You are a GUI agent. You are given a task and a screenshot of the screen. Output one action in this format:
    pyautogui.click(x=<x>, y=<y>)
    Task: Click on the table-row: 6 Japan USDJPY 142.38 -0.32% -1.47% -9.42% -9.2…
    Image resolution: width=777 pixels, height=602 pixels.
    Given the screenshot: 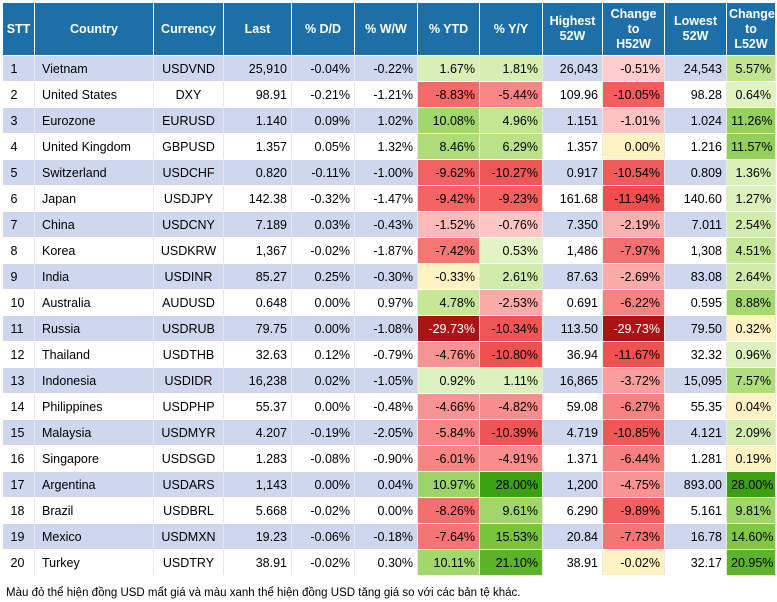 What is the action you would take?
    pyautogui.click(x=389, y=198)
    